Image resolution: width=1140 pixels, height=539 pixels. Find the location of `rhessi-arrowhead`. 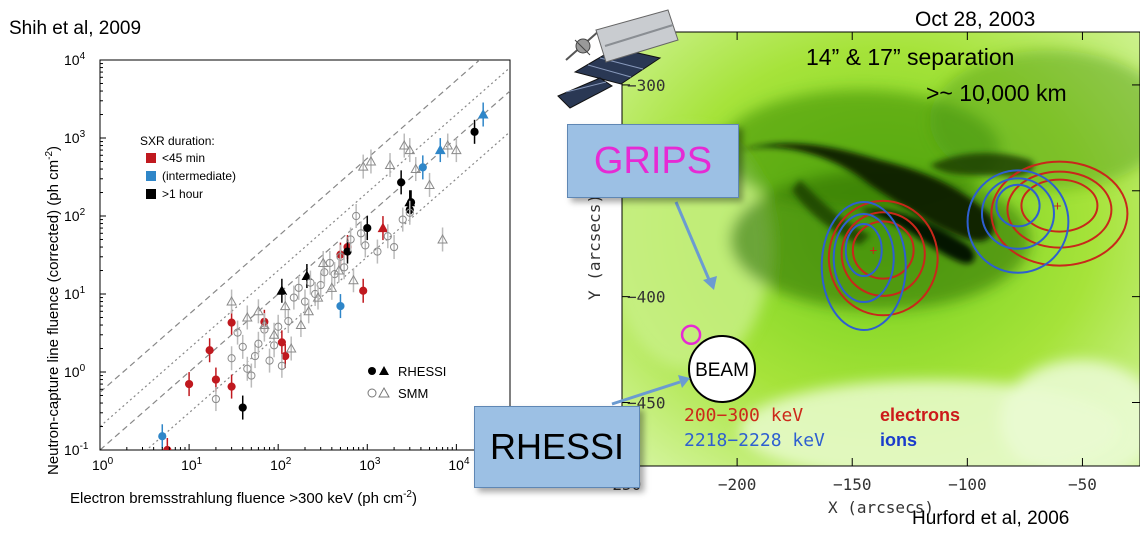

rhessi-arrowhead is located at coordinates (684, 381).